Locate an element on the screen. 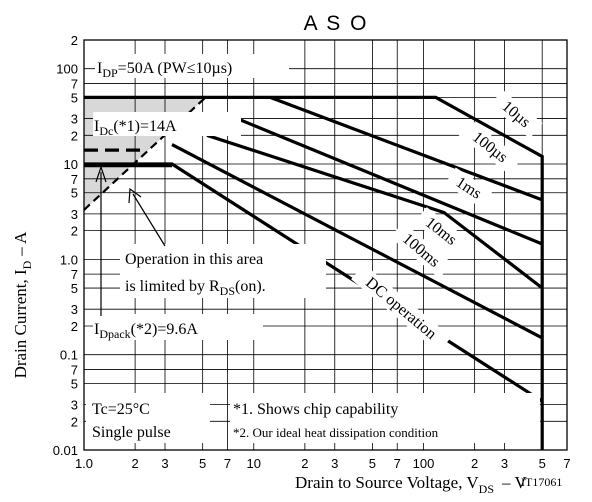  idpack-arrow-head is located at coordinates (101, 174).